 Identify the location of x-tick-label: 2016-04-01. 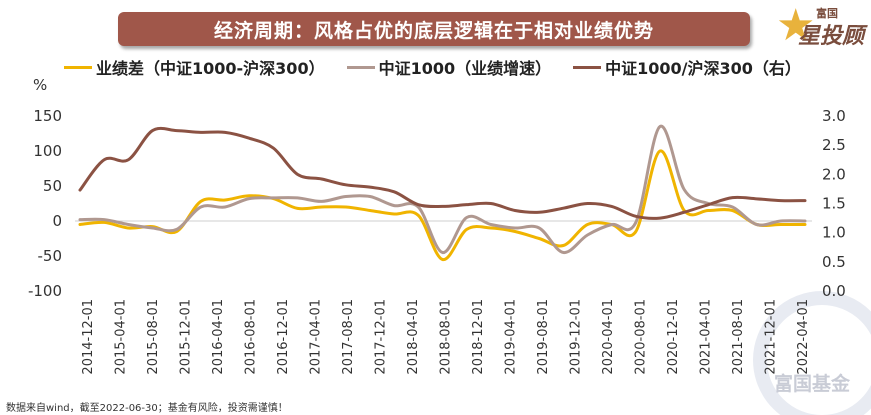
(218, 337).